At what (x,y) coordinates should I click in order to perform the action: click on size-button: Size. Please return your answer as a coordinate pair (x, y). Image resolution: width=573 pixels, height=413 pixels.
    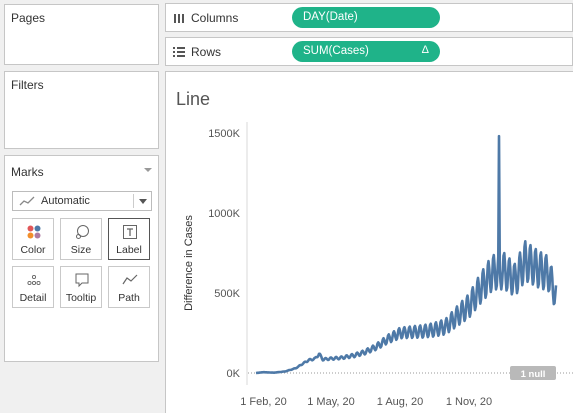
    Looking at the image, I should click on (81, 239).